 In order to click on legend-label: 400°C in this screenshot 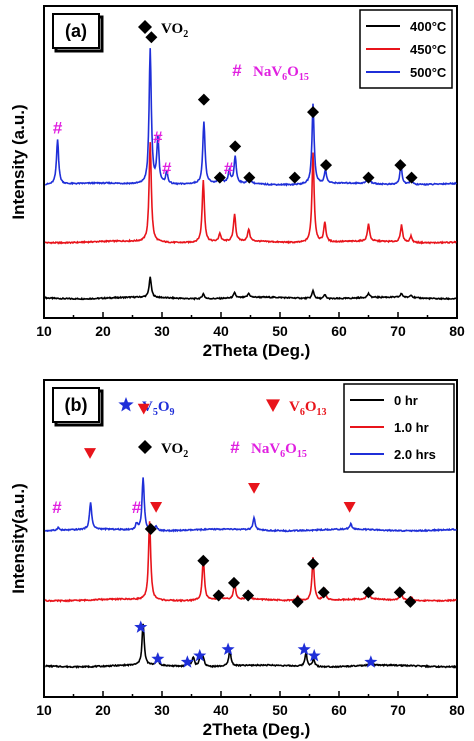, I will do `click(428, 26)`.